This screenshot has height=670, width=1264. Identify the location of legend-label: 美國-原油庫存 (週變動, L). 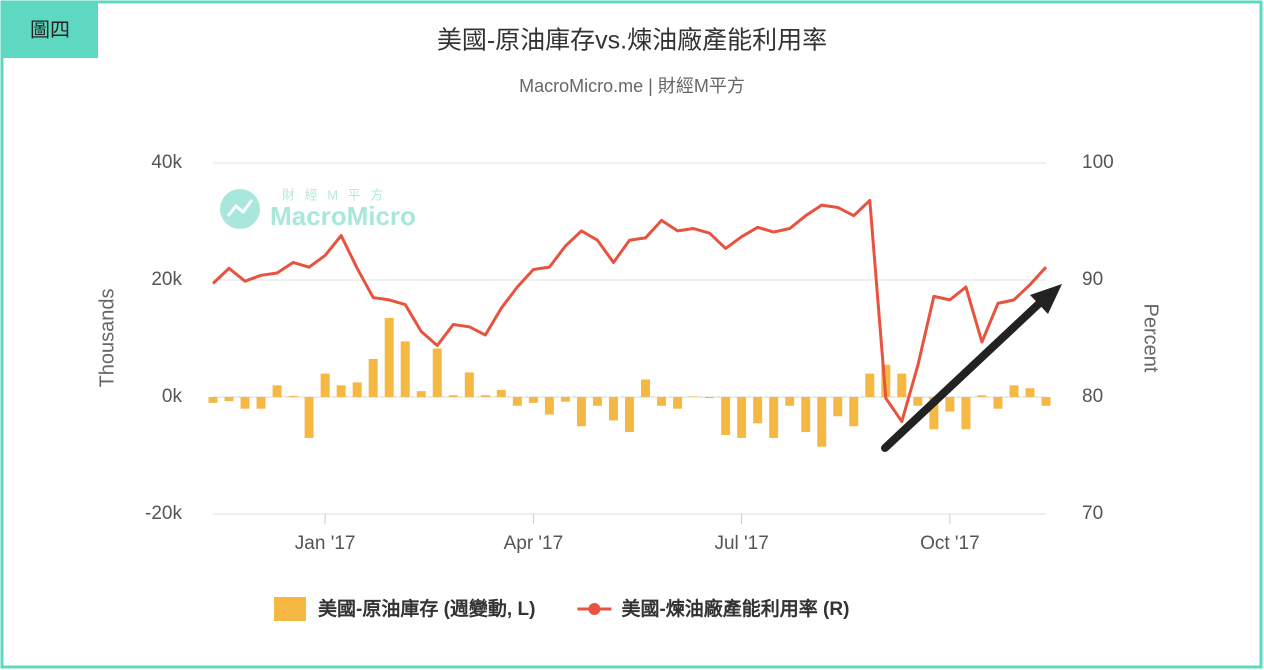
(426, 608).